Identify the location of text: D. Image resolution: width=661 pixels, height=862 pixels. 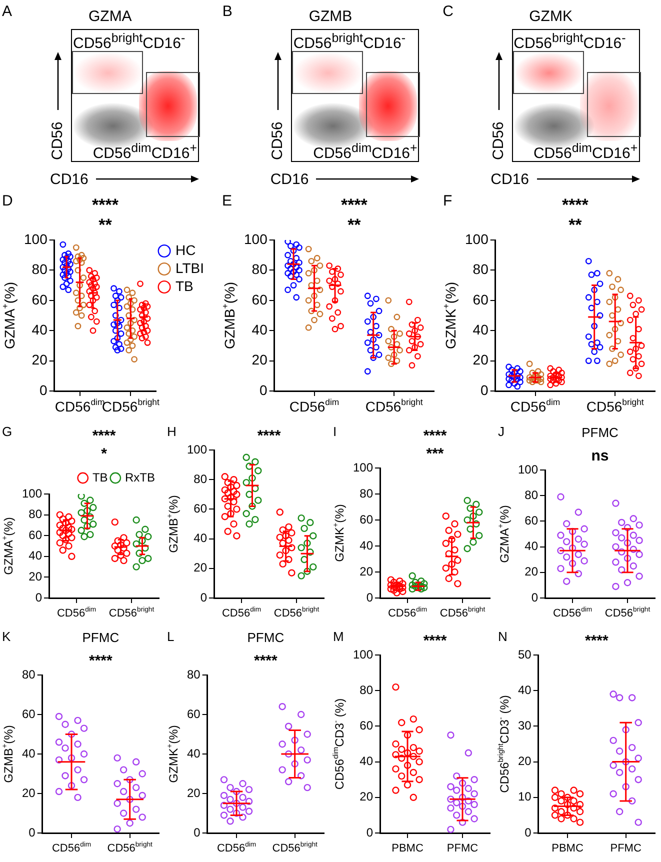
(7, 201).